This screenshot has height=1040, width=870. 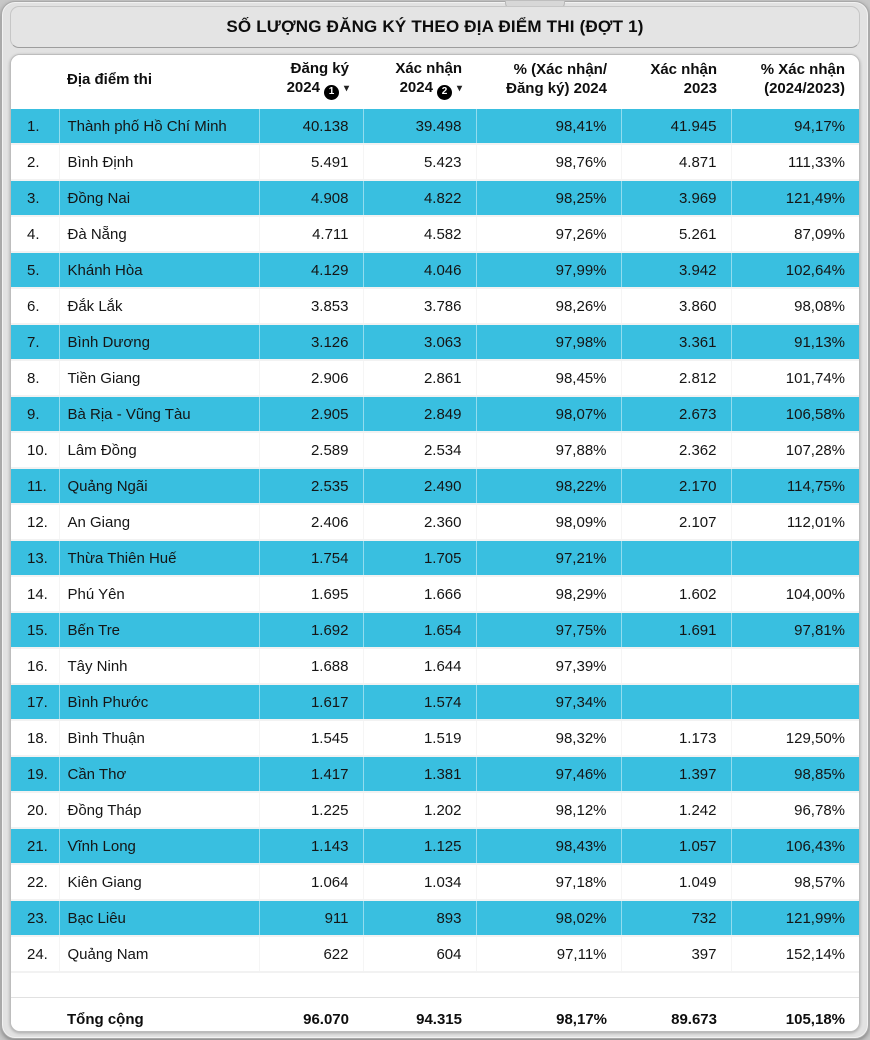 What do you see at coordinates (548, 306) in the screenshot?
I see `pct2024-cell: 98,26%` at bounding box center [548, 306].